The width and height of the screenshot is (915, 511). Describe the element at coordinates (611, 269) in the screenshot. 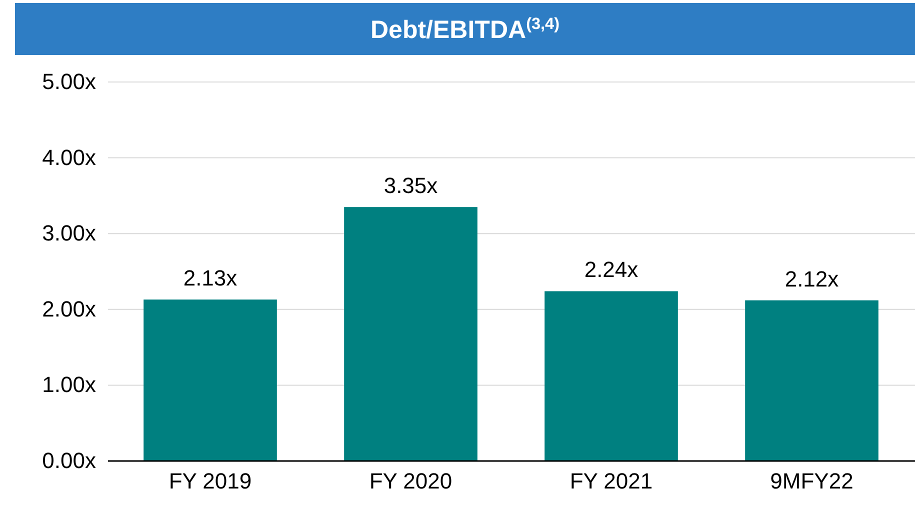

I see `data-label: 2.24x` at that location.